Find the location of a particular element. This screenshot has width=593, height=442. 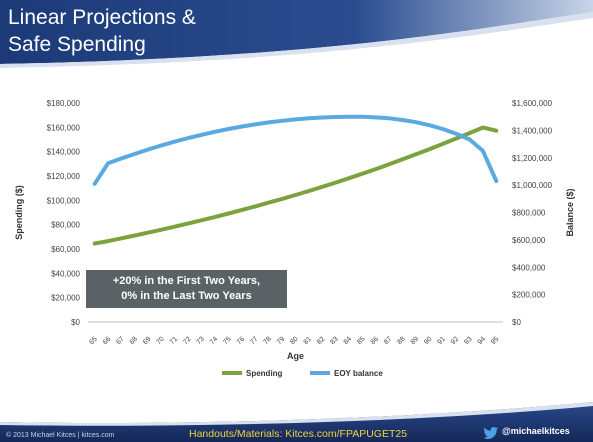

right-tick-label: $1,200,000 is located at coordinates (532, 158).